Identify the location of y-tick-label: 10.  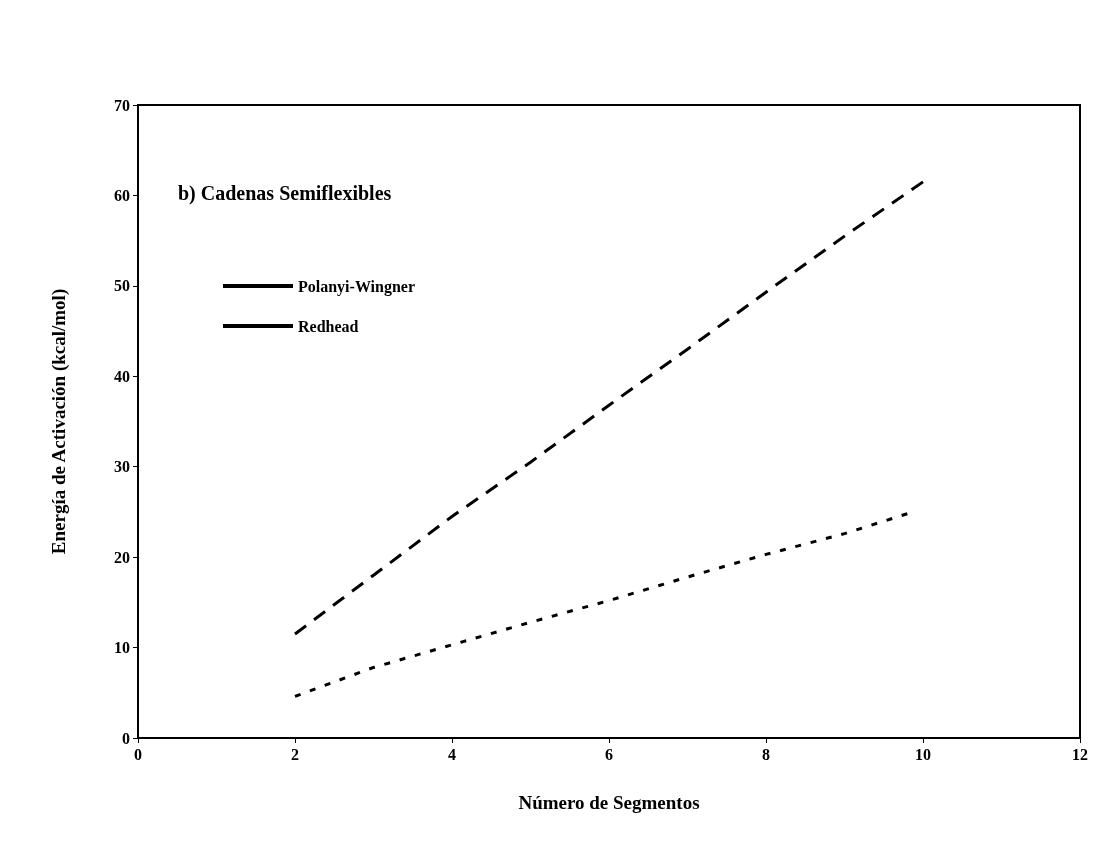
(122, 648).